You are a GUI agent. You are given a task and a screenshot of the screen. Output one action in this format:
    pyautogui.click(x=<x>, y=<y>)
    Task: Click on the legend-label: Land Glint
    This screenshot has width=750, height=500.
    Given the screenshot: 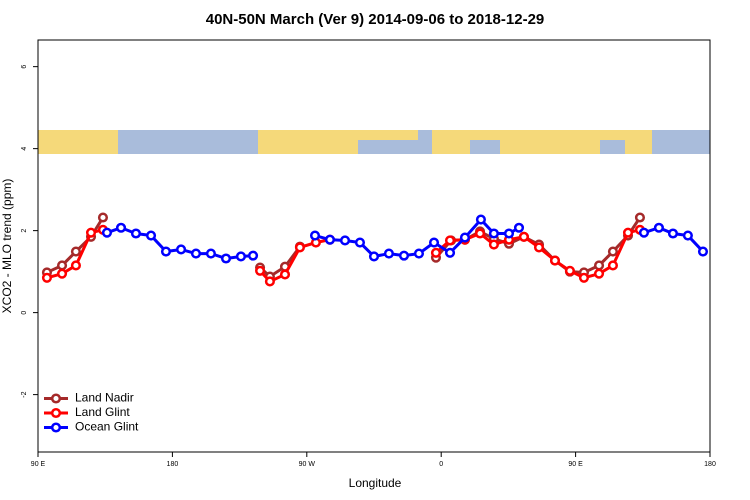 What is the action you would take?
    pyautogui.click(x=102, y=412)
    